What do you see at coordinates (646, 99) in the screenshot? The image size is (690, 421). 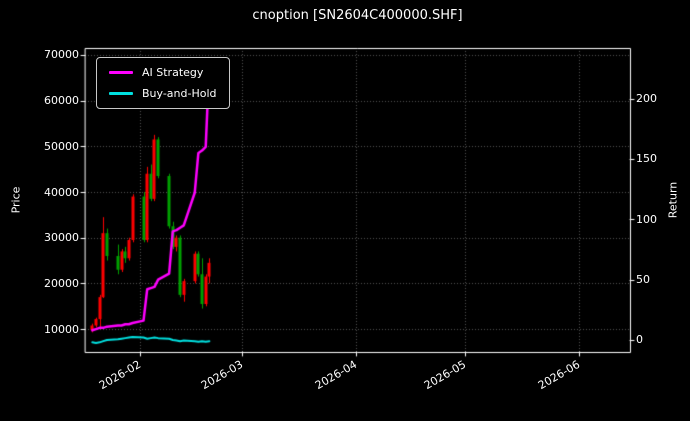 I see `y-tick-label-right: 200` at bounding box center [646, 99].